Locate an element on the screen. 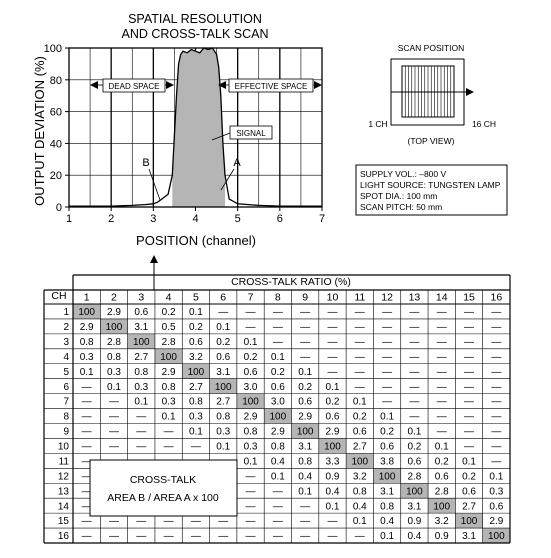  column-header: 13 is located at coordinates (415, 298).